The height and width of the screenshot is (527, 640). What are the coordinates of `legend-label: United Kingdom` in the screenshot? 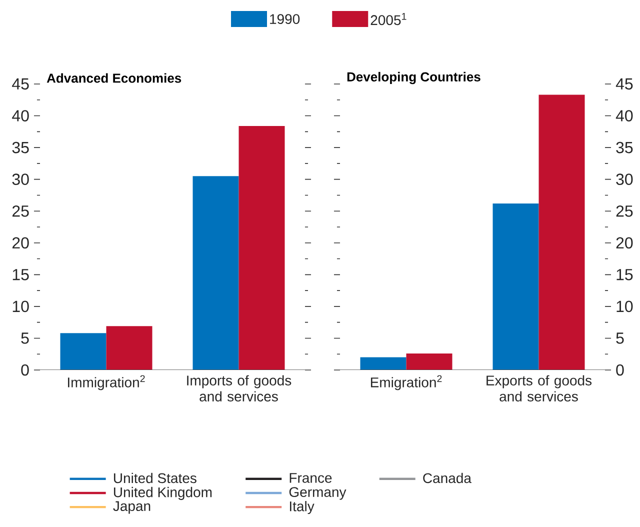 It's located at (163, 493).